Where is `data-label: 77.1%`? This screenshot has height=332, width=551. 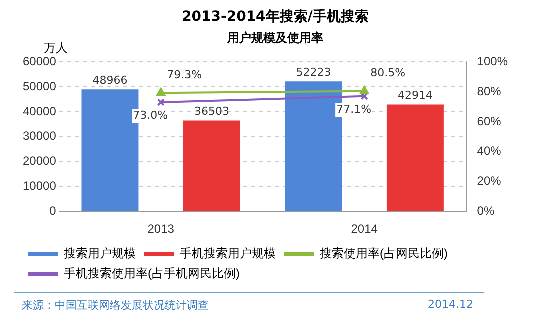
data-label: 77.1% is located at coordinates (354, 109).